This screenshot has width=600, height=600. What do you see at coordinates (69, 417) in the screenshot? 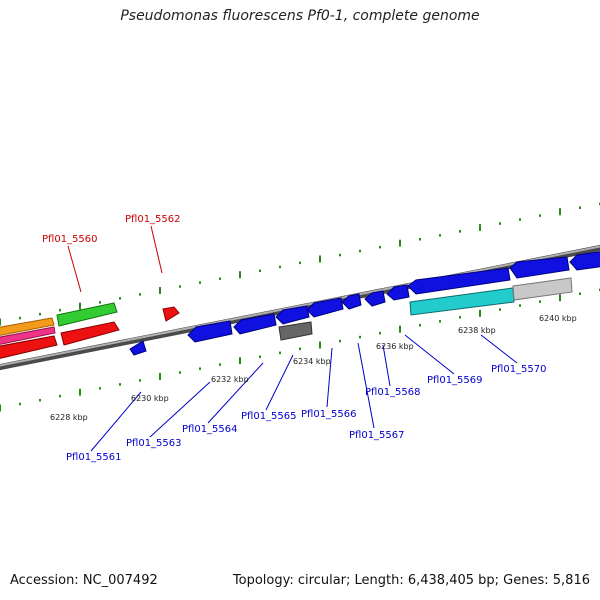
I see `scale-label: 6228 kbp` at bounding box center [69, 417].